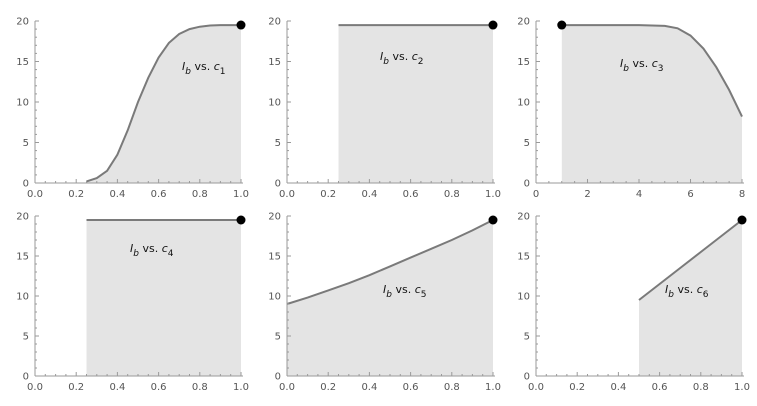  I want to click on panel-5: 0 5 10 15 20 0.0 0.2 0.4 0.6 0.8 1.0 Ib vs. c5, so click(384, 303).